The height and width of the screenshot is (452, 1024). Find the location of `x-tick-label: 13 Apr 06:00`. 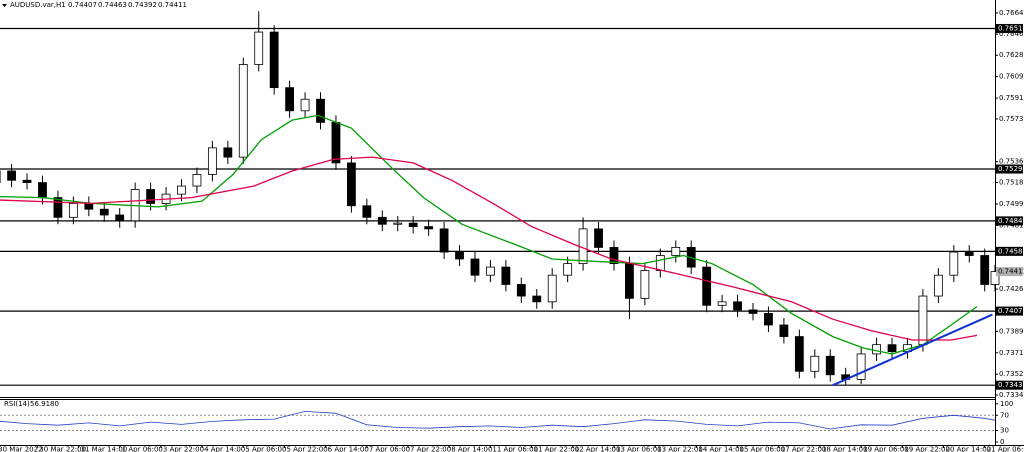

x-tick-label: 13 Apr 06:00 is located at coordinates (639, 449).